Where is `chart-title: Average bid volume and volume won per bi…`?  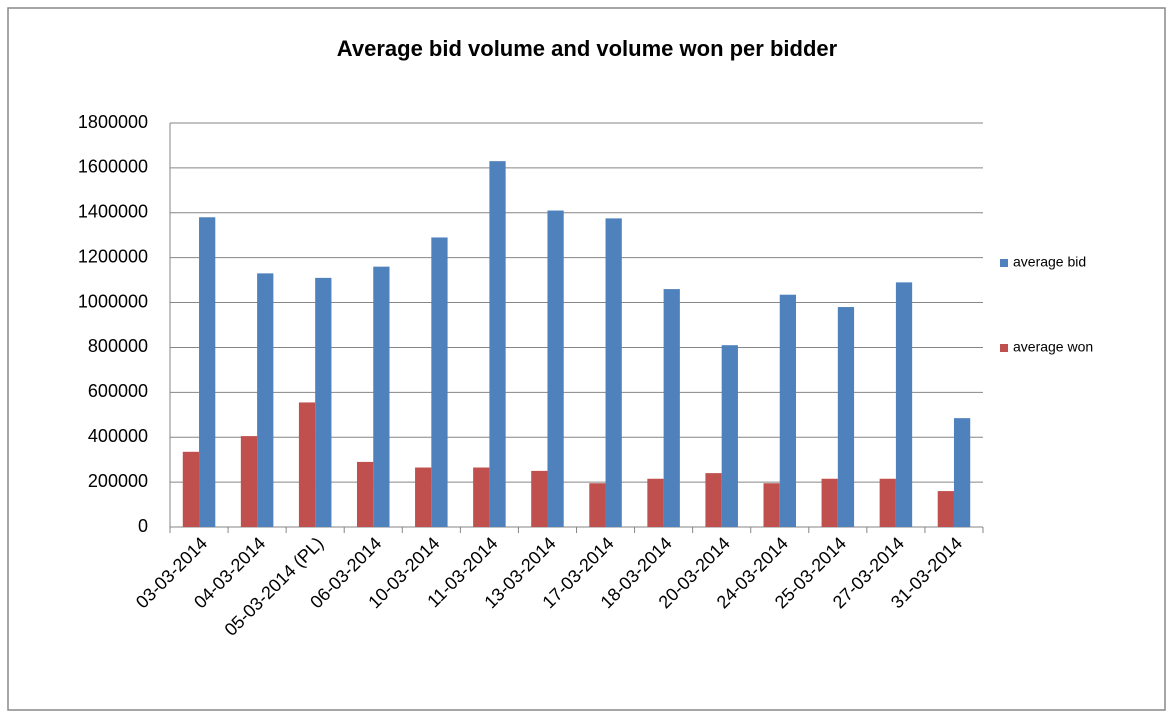
chart-title: Average bid volume and volume won per bi… is located at coordinates (587, 48).